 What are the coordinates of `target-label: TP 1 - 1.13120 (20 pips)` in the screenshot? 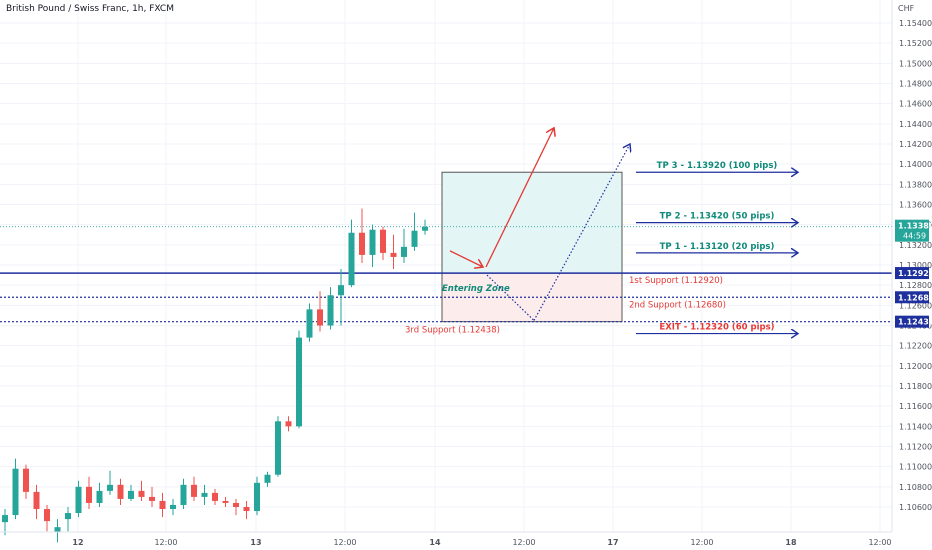 It's located at (717, 247).